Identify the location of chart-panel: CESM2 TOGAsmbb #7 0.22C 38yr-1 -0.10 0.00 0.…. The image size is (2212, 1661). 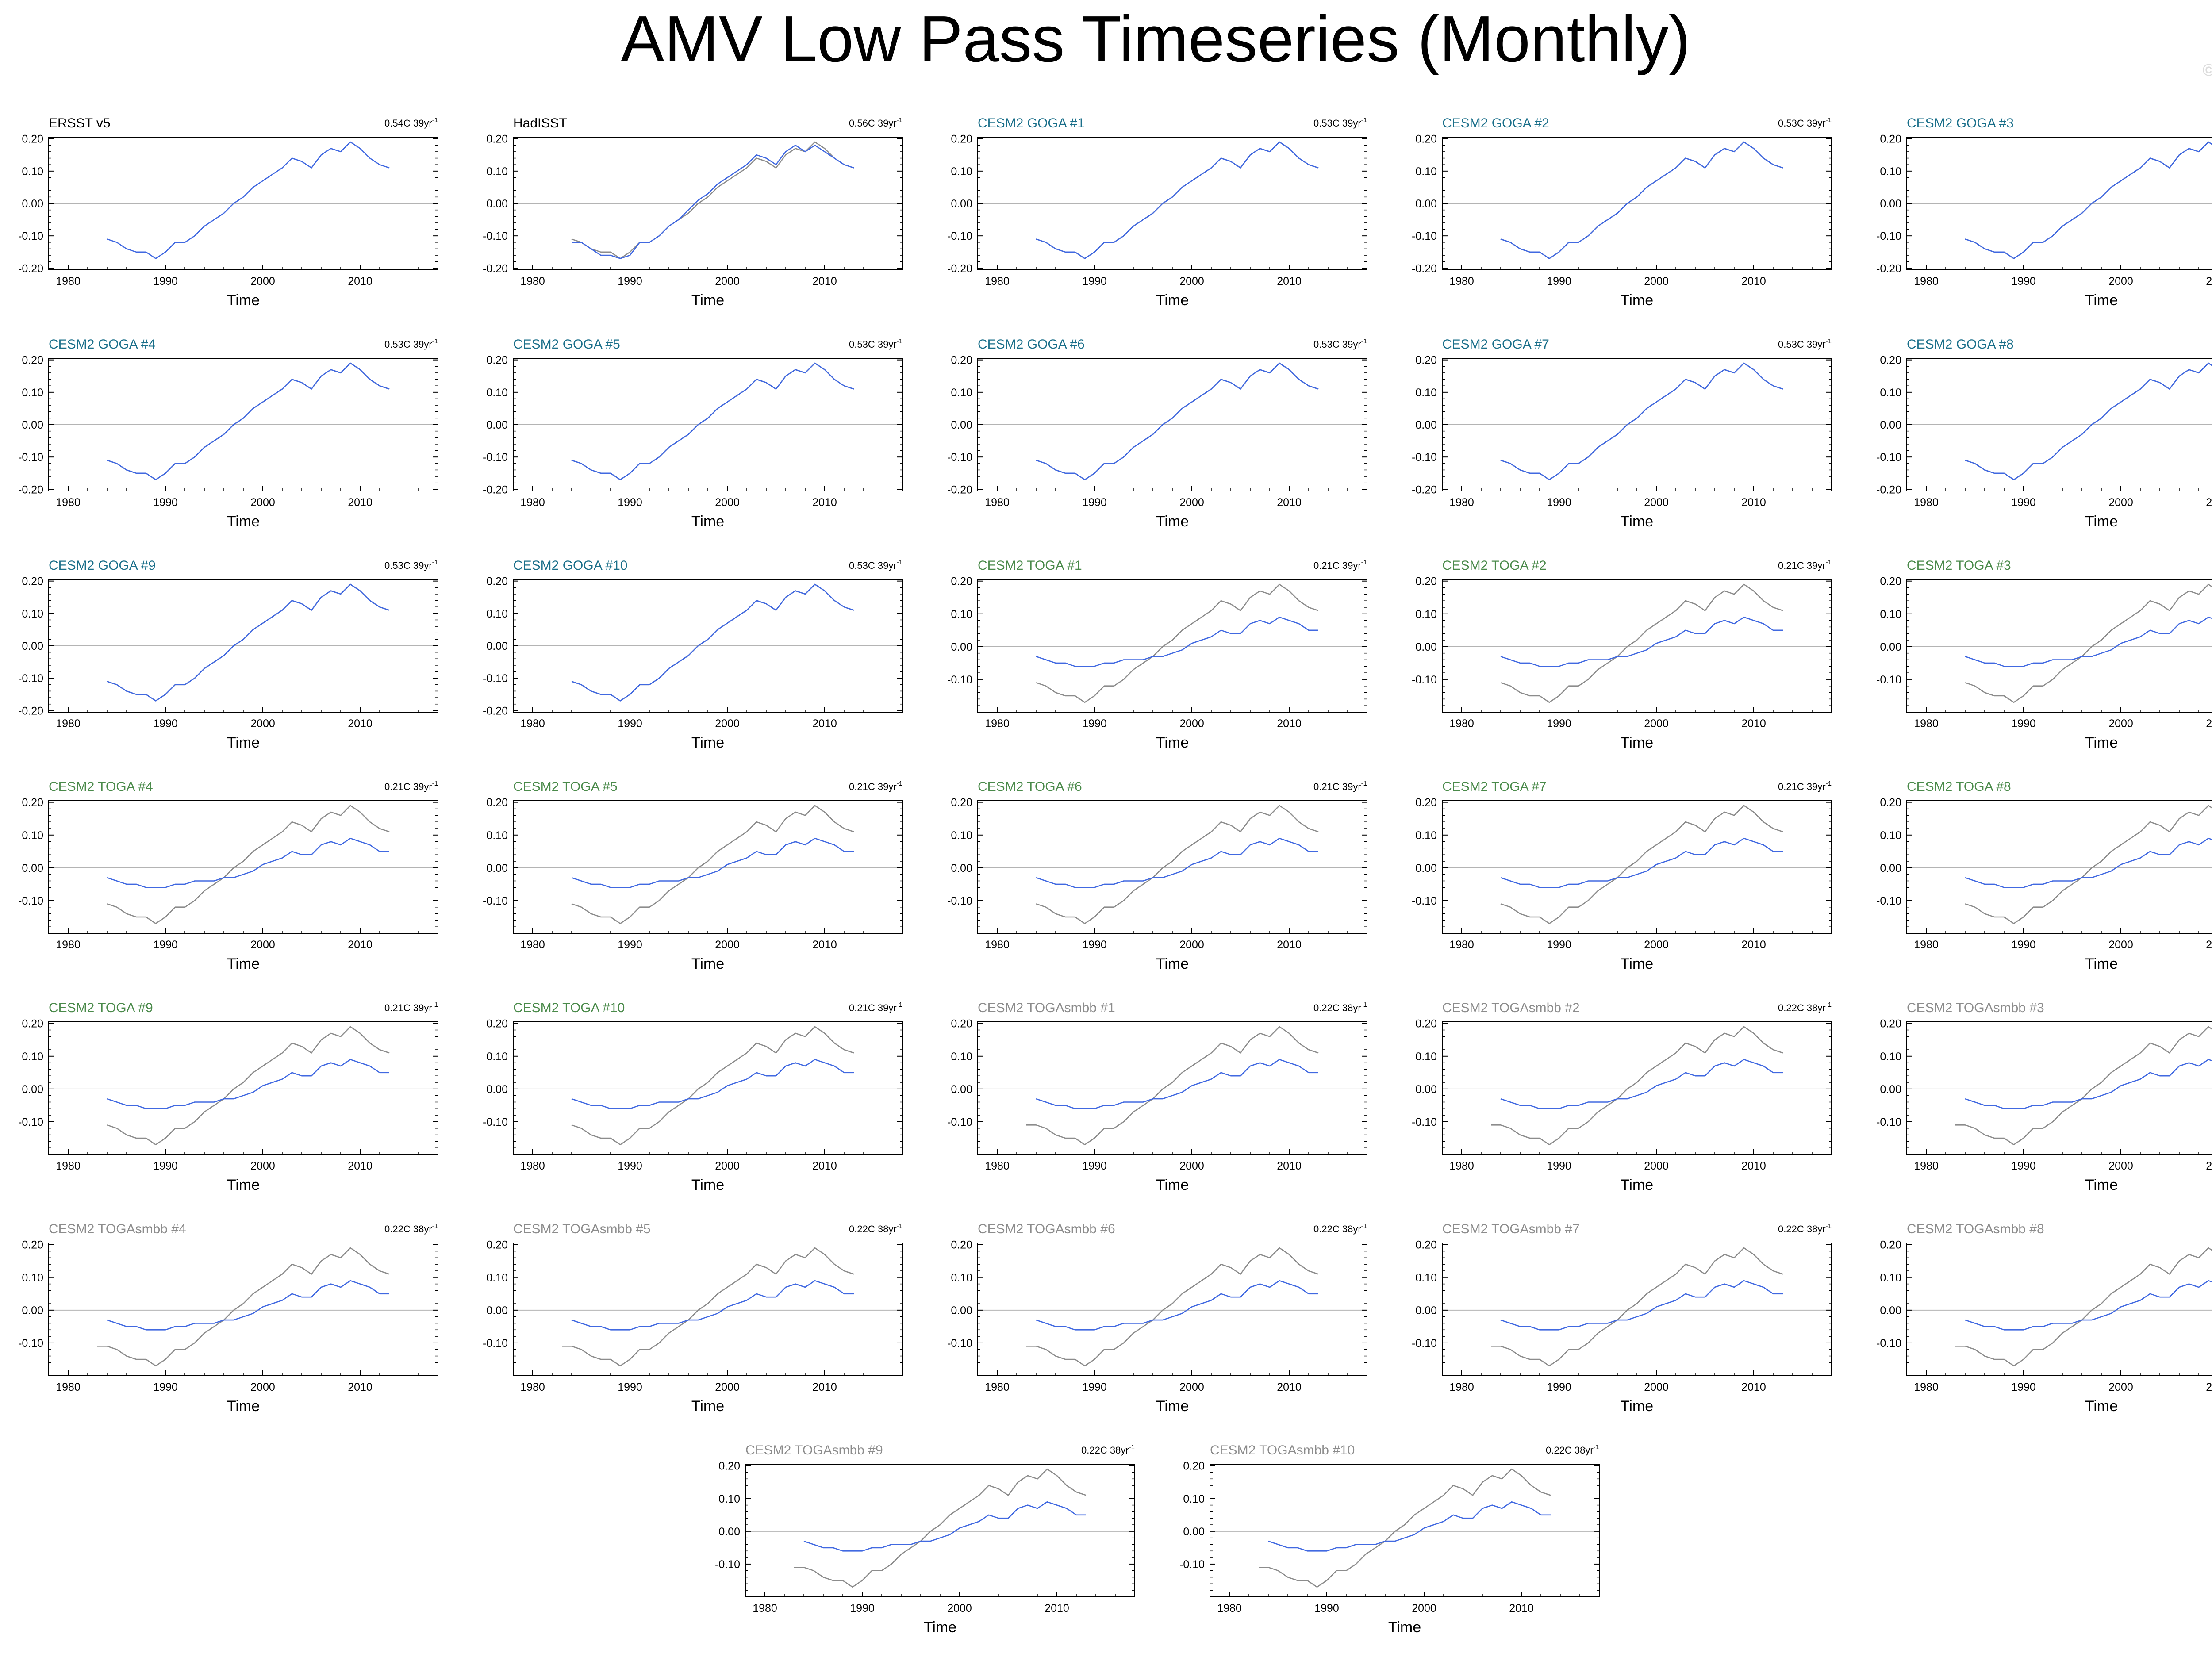
(1613, 1302).